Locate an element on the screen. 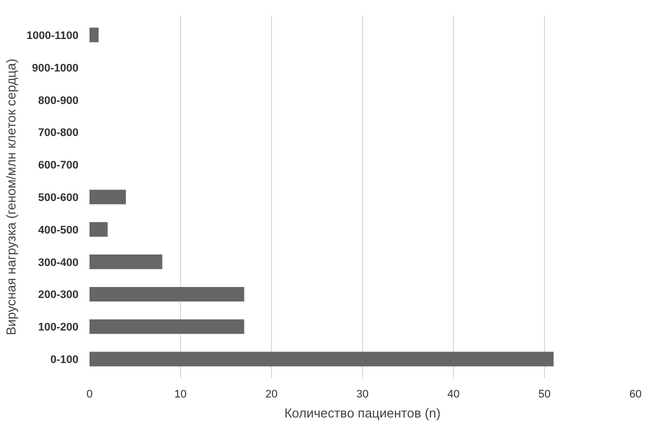 Image resolution: width=656 pixels, height=429 pixels. x-tick-label: 40 is located at coordinates (453, 394).